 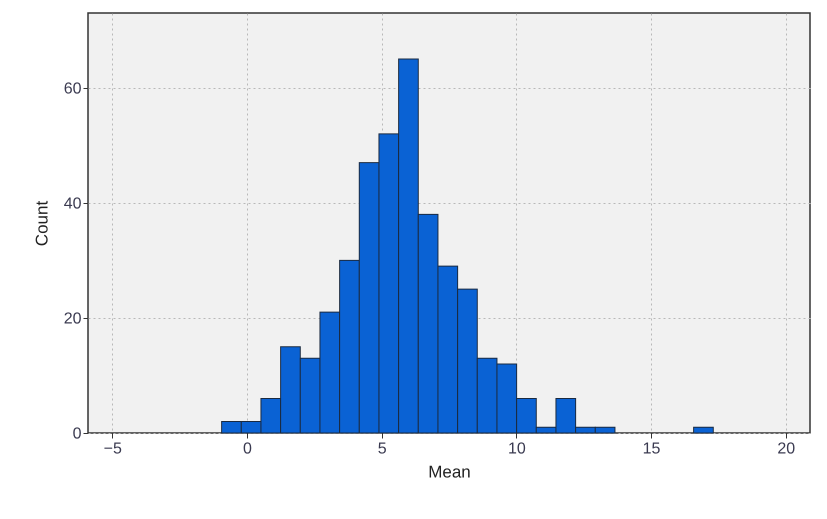 I want to click on x-axis-title: Mean, so click(x=449, y=472).